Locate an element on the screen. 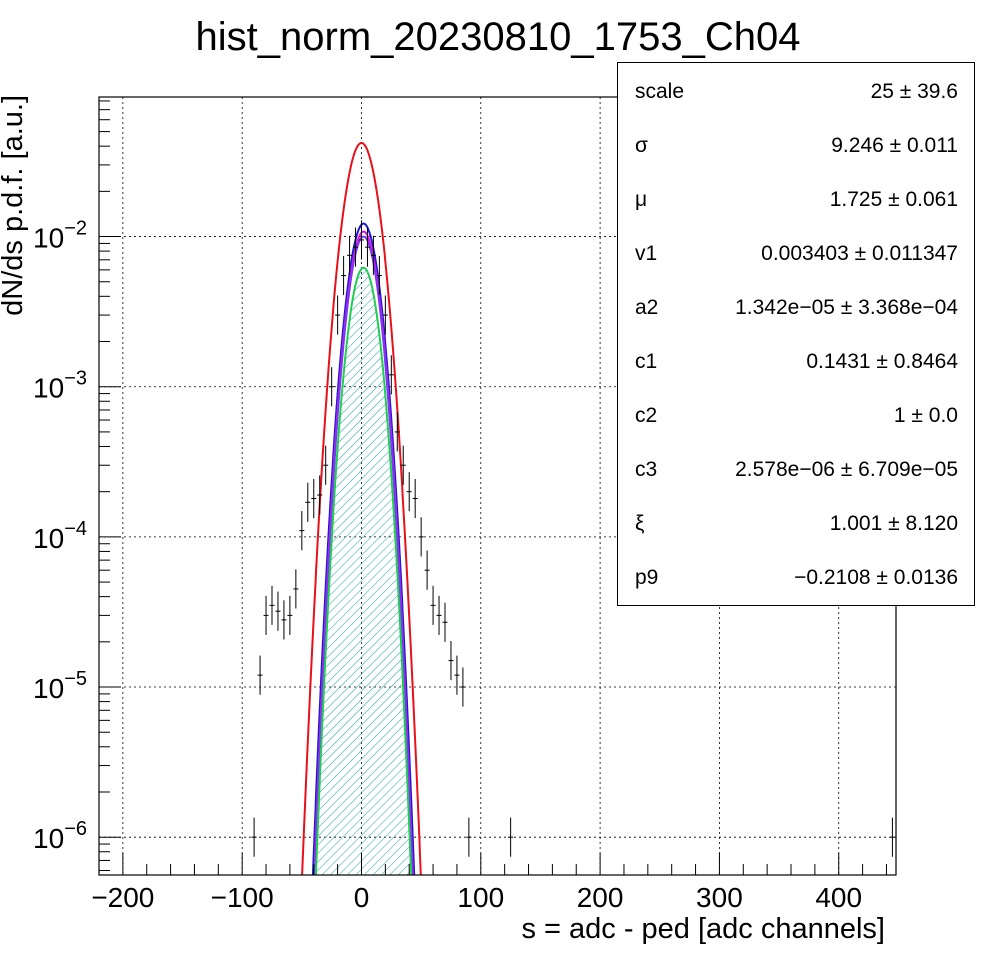  y-tick-label: 10⁻² is located at coordinates (60, 236).